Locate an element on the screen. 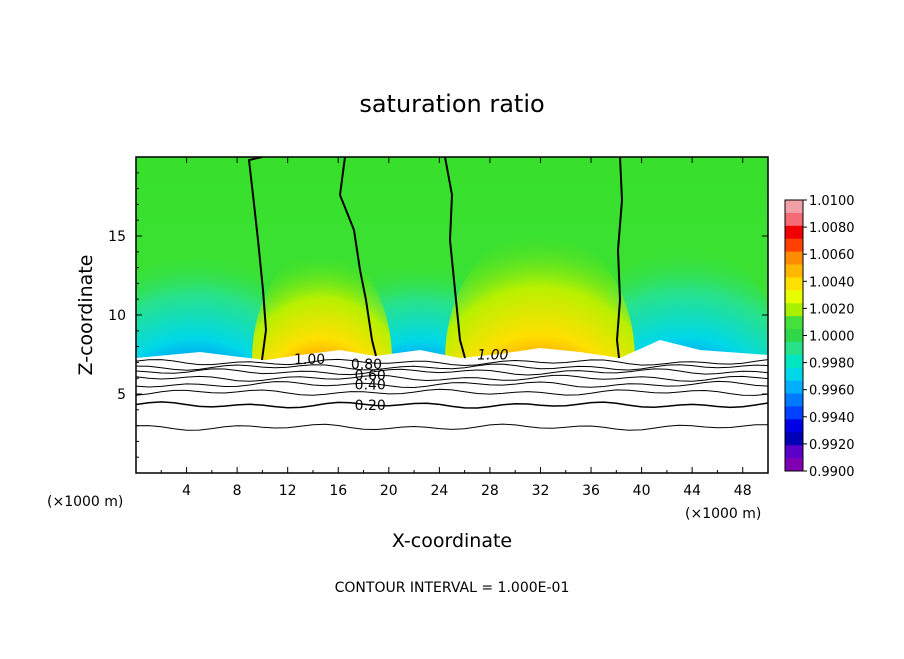  contour-label: 0.40 is located at coordinates (370, 386).